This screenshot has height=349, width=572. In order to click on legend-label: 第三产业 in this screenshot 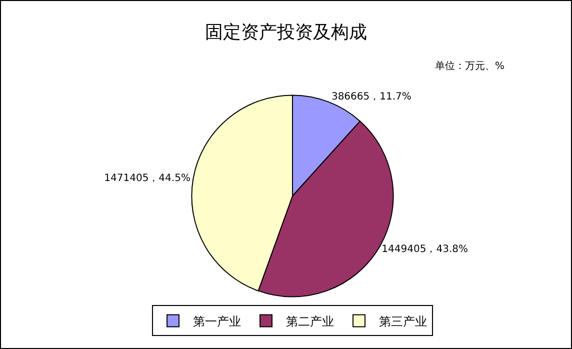, I will do `click(403, 321)`.